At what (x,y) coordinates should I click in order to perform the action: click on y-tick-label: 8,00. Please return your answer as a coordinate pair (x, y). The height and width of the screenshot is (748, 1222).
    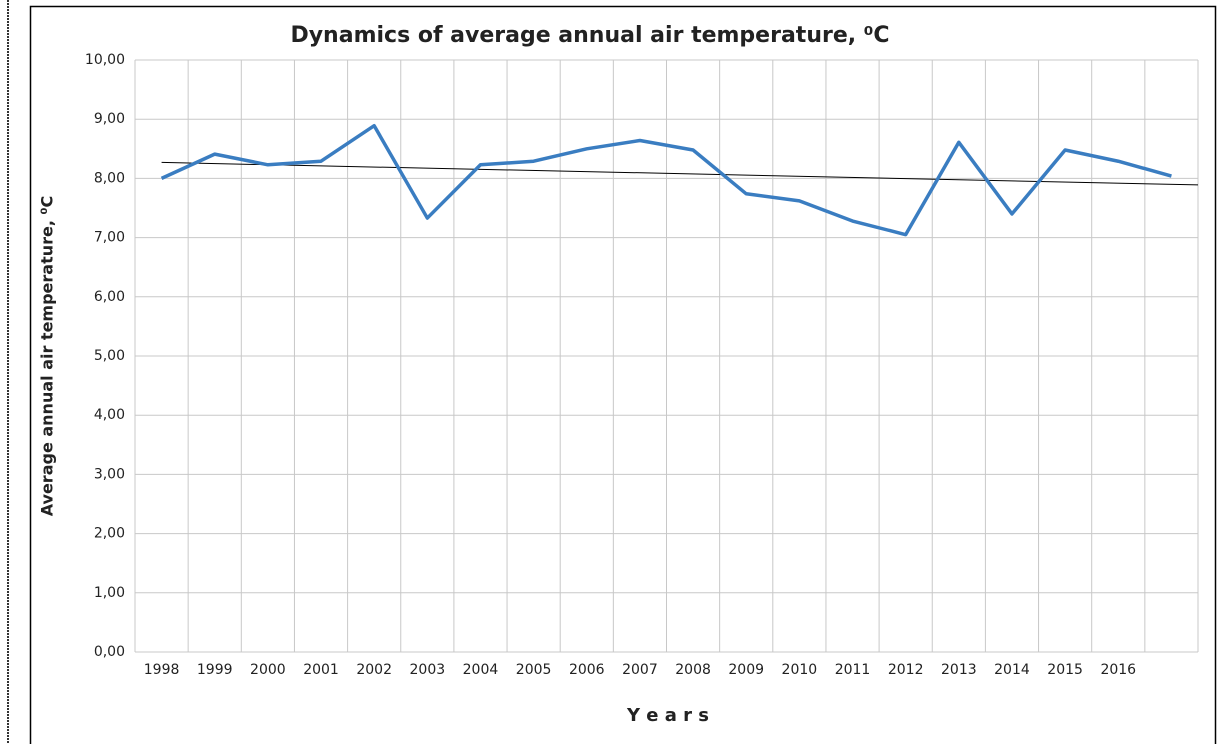
    Looking at the image, I should click on (109, 178).